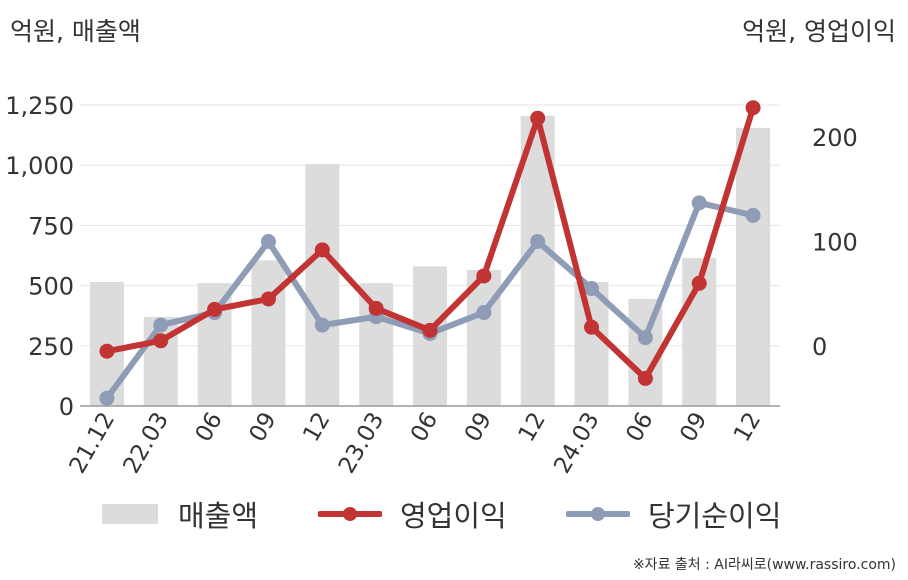 This screenshot has width=908, height=580. What do you see at coordinates (835, 138) in the screenshot?
I see `right-tick-label: 200` at bounding box center [835, 138].